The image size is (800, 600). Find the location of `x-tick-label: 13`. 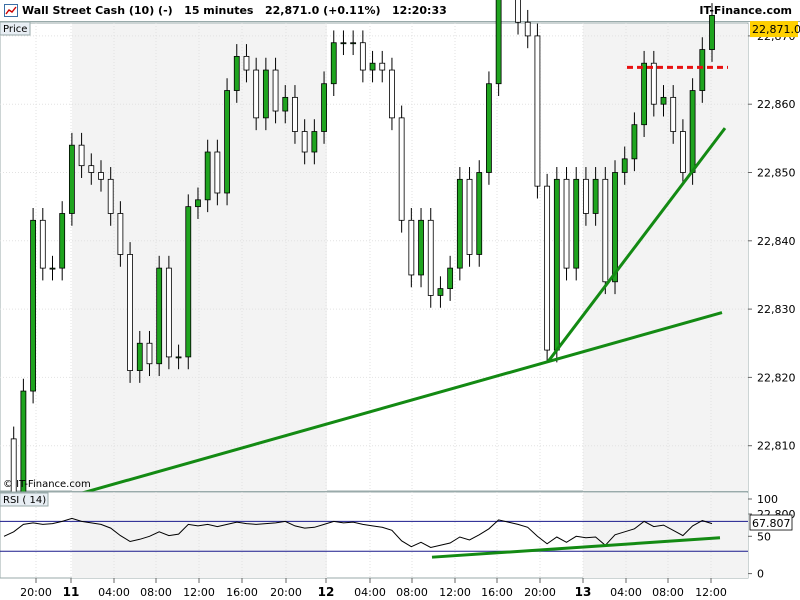

x-tick-label: 13 is located at coordinates (583, 592).